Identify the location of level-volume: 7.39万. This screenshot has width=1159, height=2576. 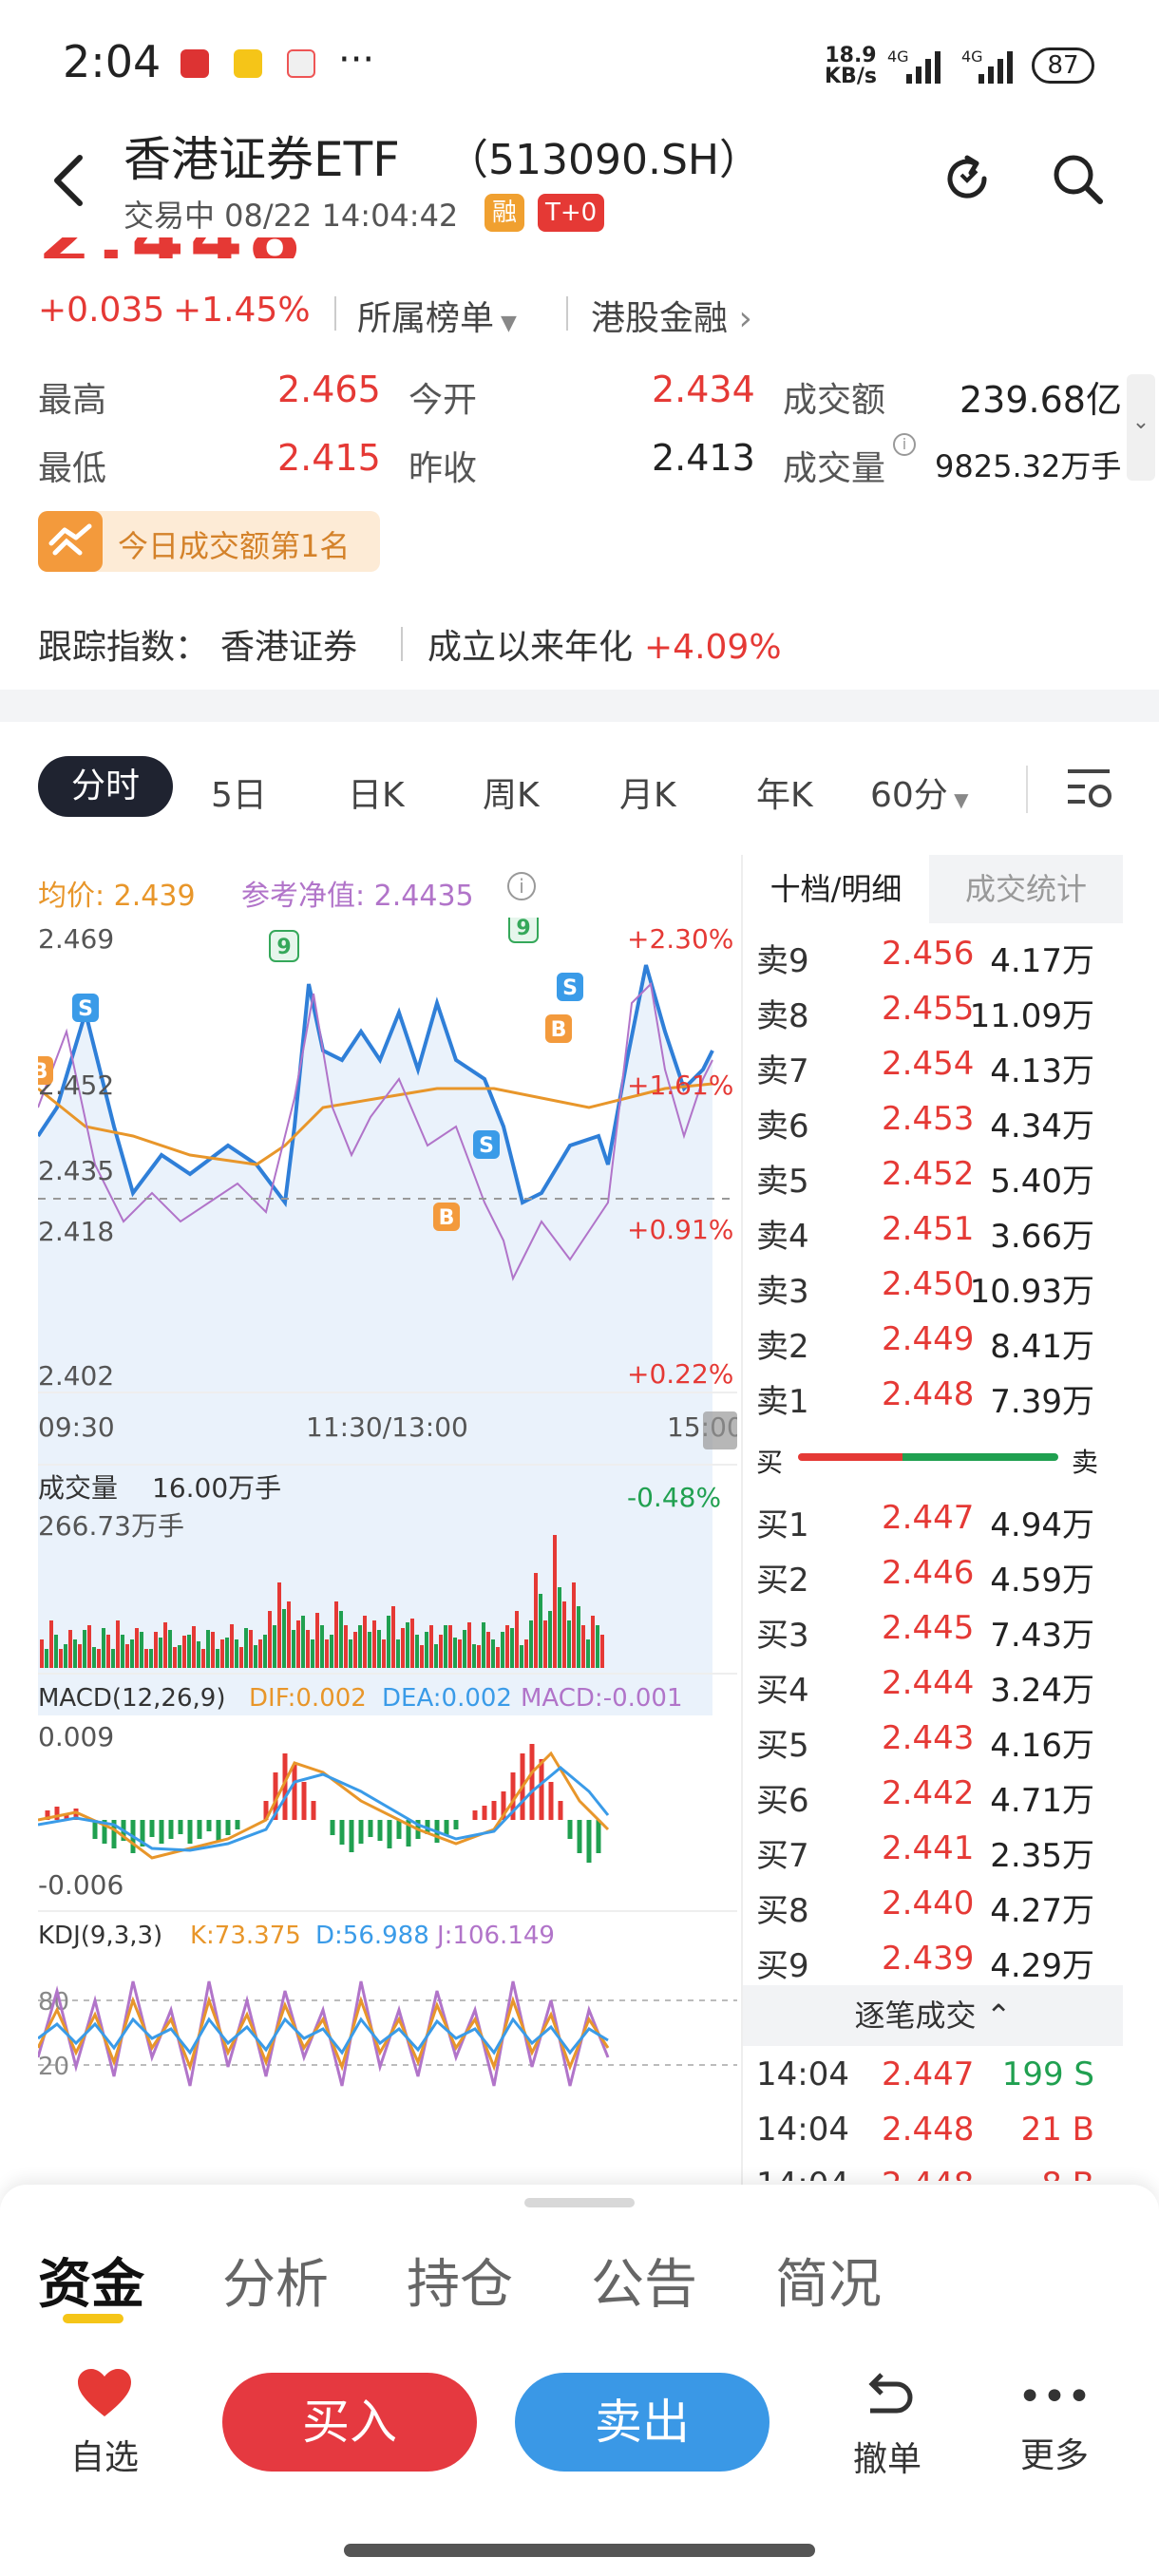
(1042, 1402).